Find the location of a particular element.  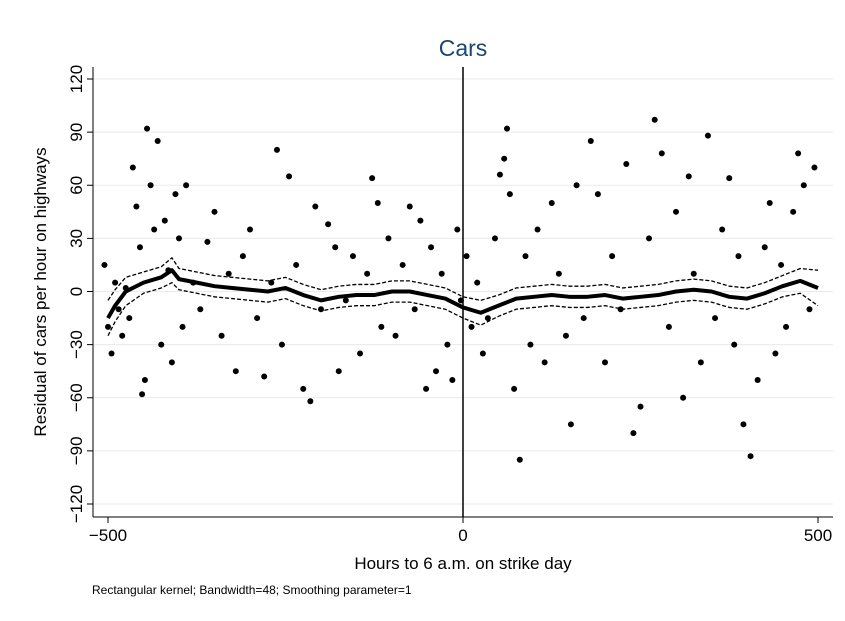

y-tick-label: −30 is located at coordinates (76, 344).